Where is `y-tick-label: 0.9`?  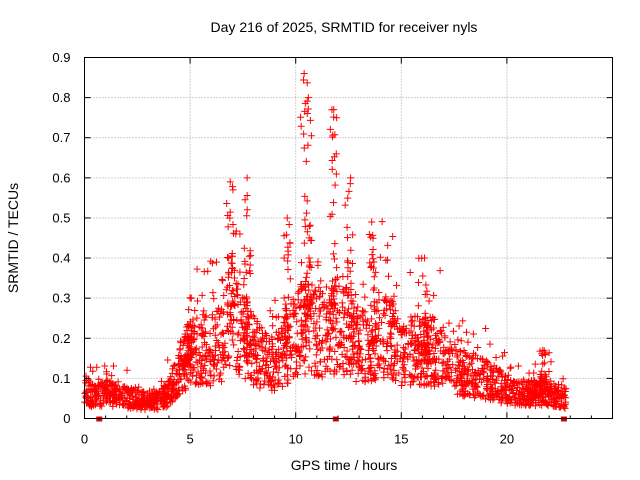
y-tick-label: 0.9 is located at coordinates (61, 57).